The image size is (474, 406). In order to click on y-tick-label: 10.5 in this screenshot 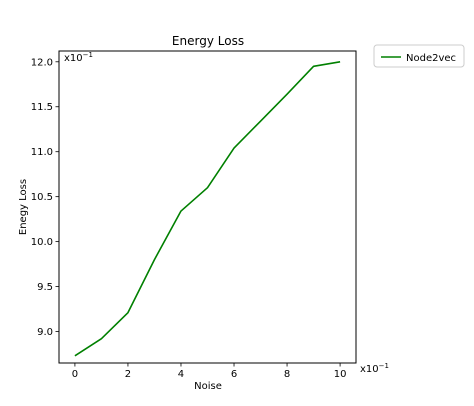, I will do `click(42, 197)`.